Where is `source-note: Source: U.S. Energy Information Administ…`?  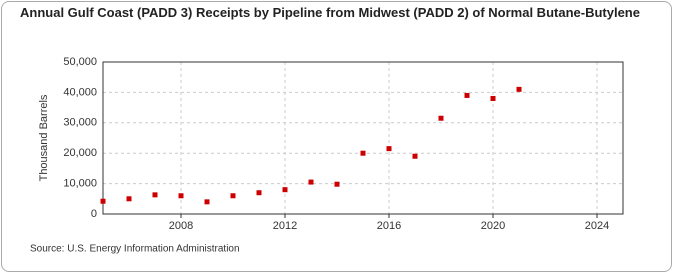 source-note: Source: U.S. Energy Information Administ… is located at coordinates (135, 249).